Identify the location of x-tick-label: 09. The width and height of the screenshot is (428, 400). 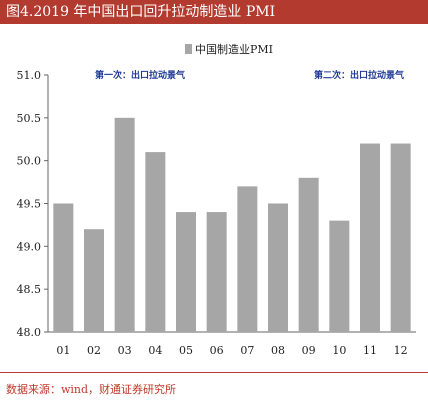
(309, 350).